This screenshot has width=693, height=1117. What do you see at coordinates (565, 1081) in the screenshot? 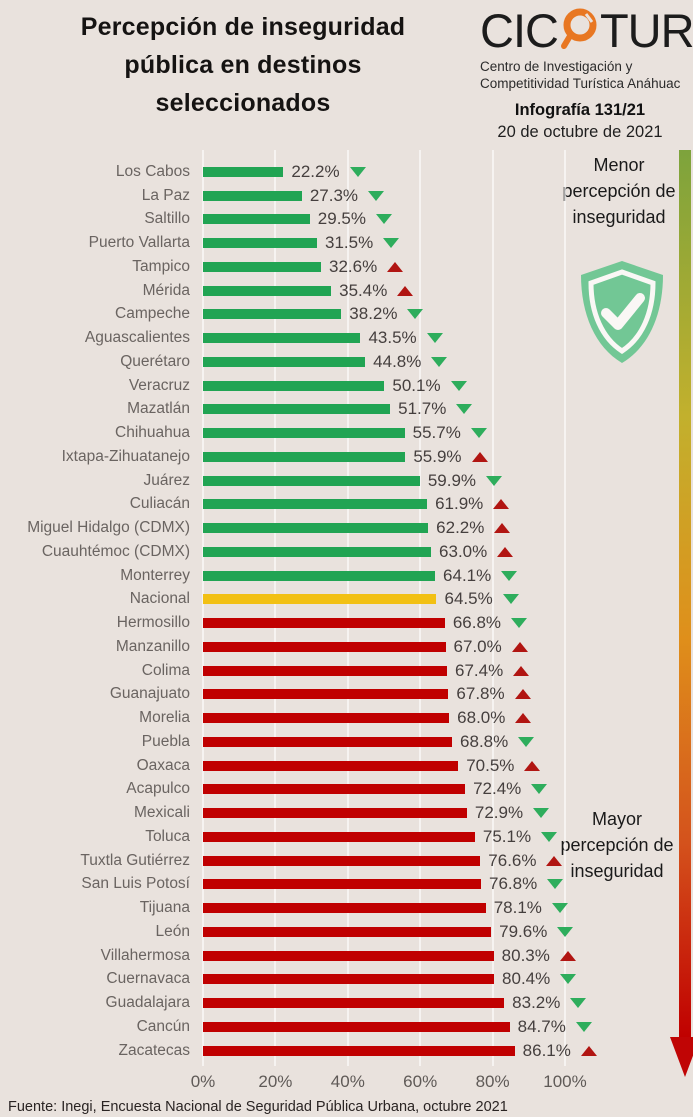
I see `x-axis-tick: 100%` at bounding box center [565, 1081].